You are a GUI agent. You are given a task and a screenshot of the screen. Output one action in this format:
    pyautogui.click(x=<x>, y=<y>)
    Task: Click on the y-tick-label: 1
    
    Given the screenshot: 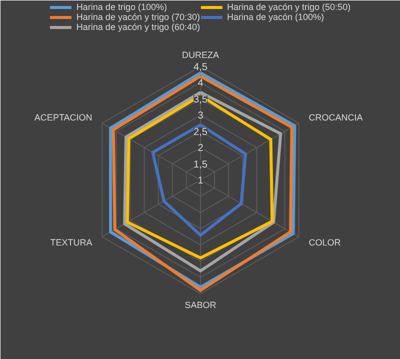 What is the action you would take?
    pyautogui.click(x=201, y=181)
    